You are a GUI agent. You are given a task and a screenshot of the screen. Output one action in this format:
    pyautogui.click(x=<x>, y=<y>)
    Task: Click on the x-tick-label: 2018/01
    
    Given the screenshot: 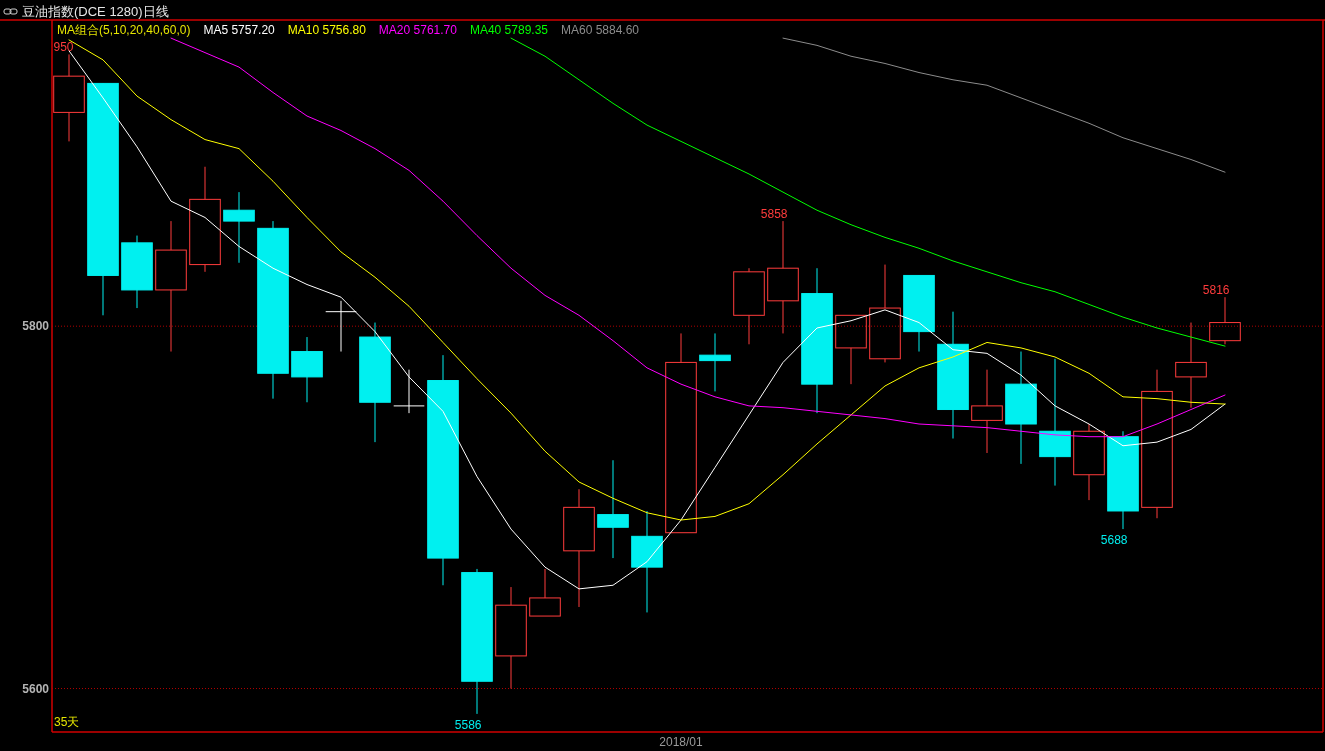 What is the action you would take?
    pyautogui.click(x=681, y=742)
    